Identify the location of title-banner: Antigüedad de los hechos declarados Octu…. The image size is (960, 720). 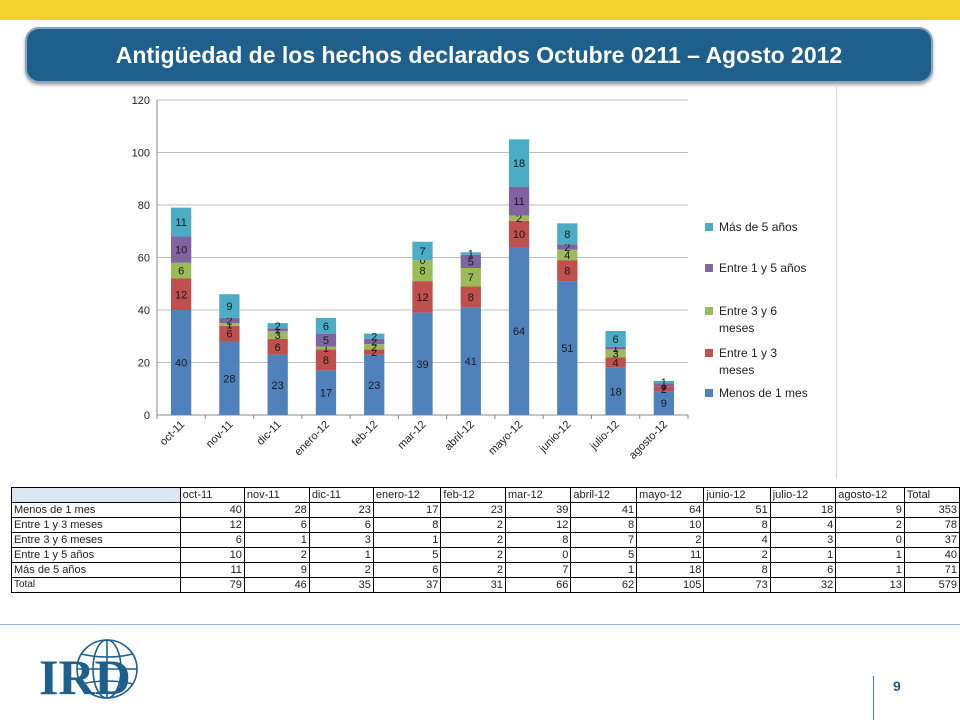
(479, 55).